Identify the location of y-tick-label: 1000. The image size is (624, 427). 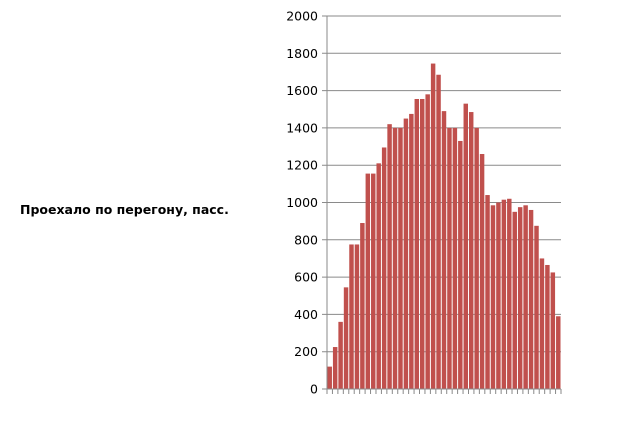
(302, 202).